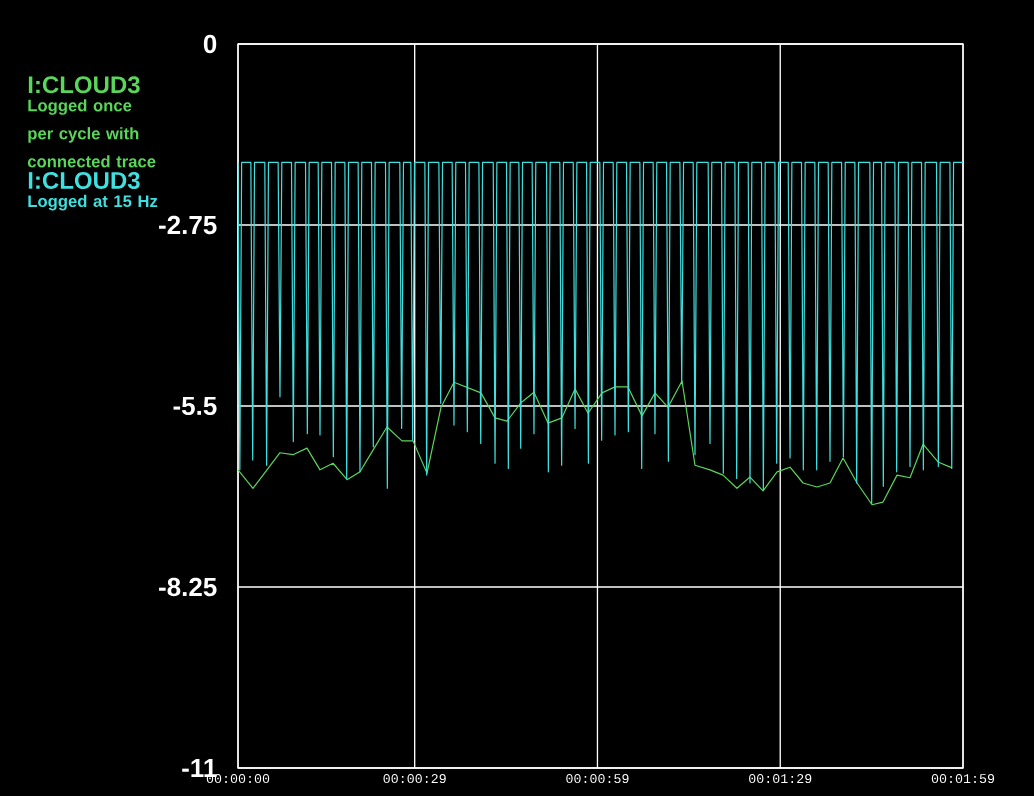 The image size is (1034, 796). What do you see at coordinates (91, 133) in the screenshot?
I see `text: Logged once per cycle with connected trace` at bounding box center [91, 133].